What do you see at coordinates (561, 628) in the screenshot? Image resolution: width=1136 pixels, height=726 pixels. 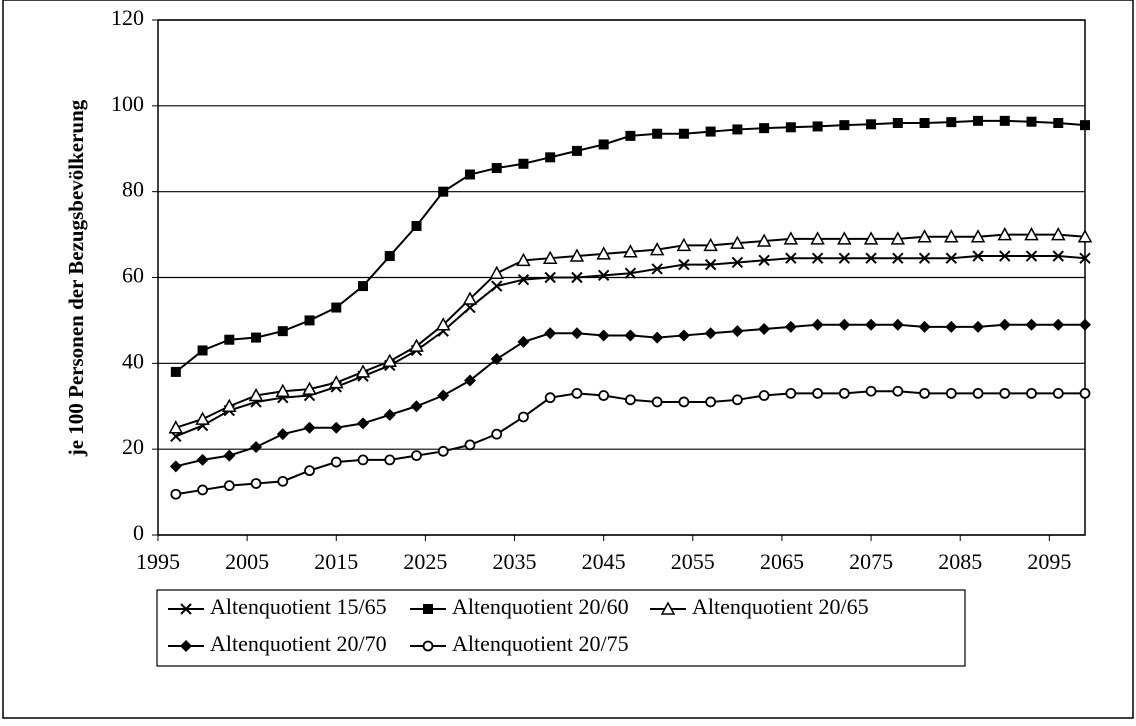 I see `legend-box` at bounding box center [561, 628].